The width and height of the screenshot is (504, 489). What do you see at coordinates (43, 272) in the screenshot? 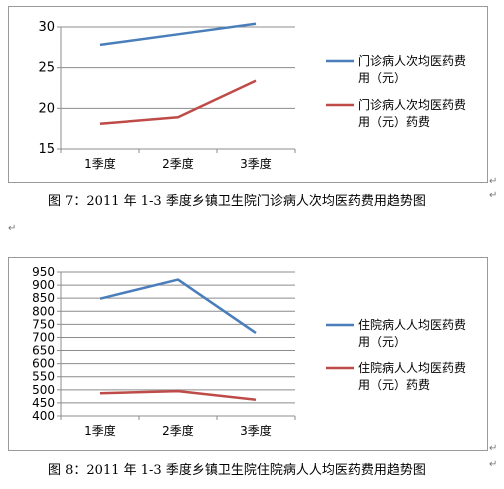
I see `y-tick-label: 950` at bounding box center [43, 272].